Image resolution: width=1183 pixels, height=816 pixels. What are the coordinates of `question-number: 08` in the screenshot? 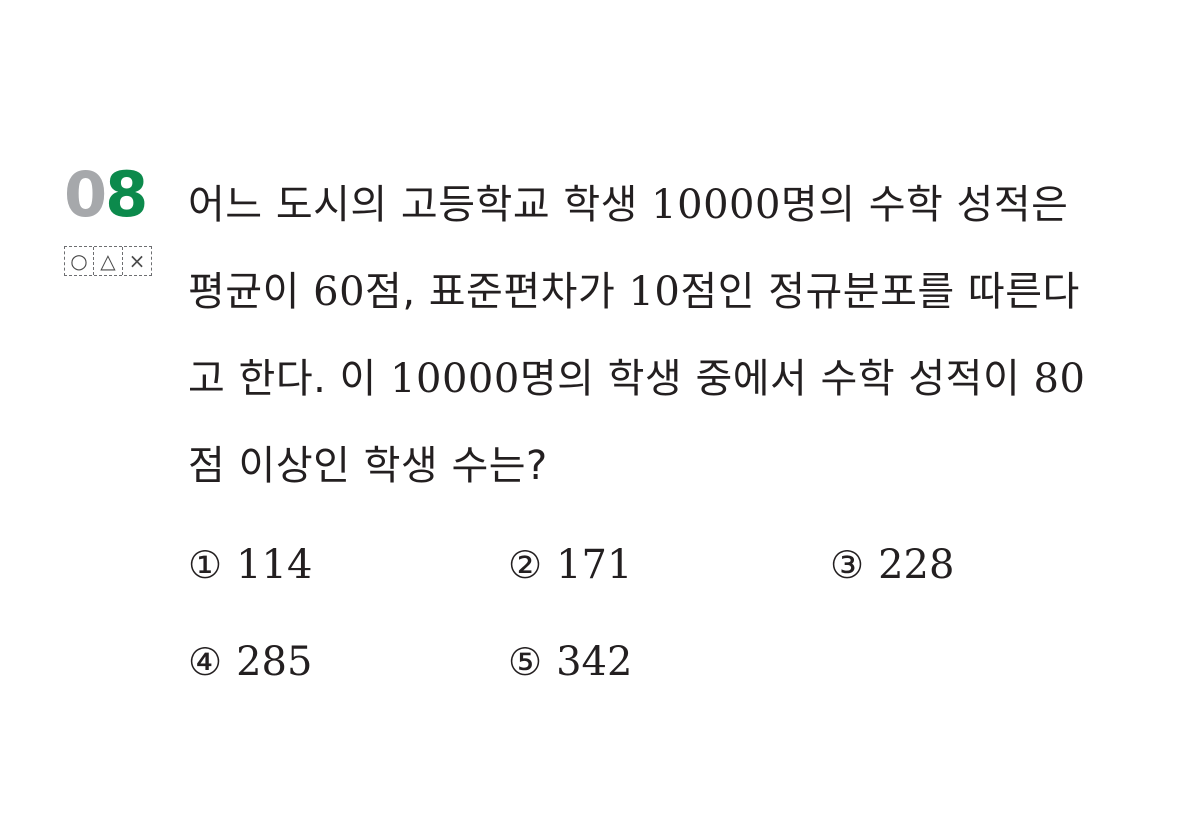 It's located at (106, 195).